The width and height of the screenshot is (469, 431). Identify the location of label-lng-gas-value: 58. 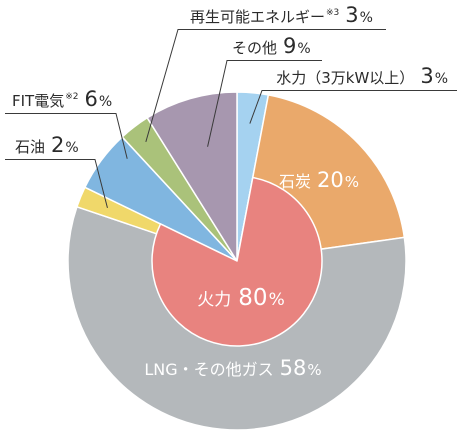
(293, 368).